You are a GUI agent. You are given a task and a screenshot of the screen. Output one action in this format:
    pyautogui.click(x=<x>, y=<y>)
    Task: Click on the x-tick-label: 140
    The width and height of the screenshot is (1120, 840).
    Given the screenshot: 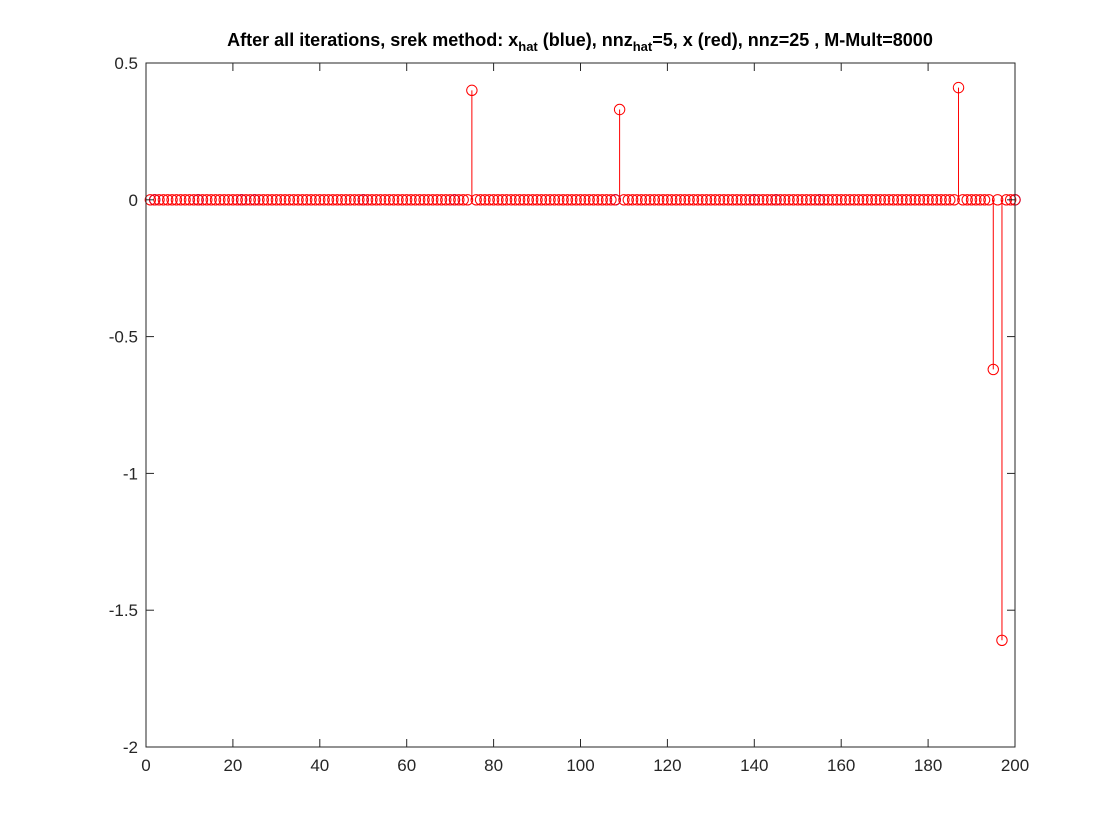 What is the action you would take?
    pyautogui.click(x=754, y=765)
    